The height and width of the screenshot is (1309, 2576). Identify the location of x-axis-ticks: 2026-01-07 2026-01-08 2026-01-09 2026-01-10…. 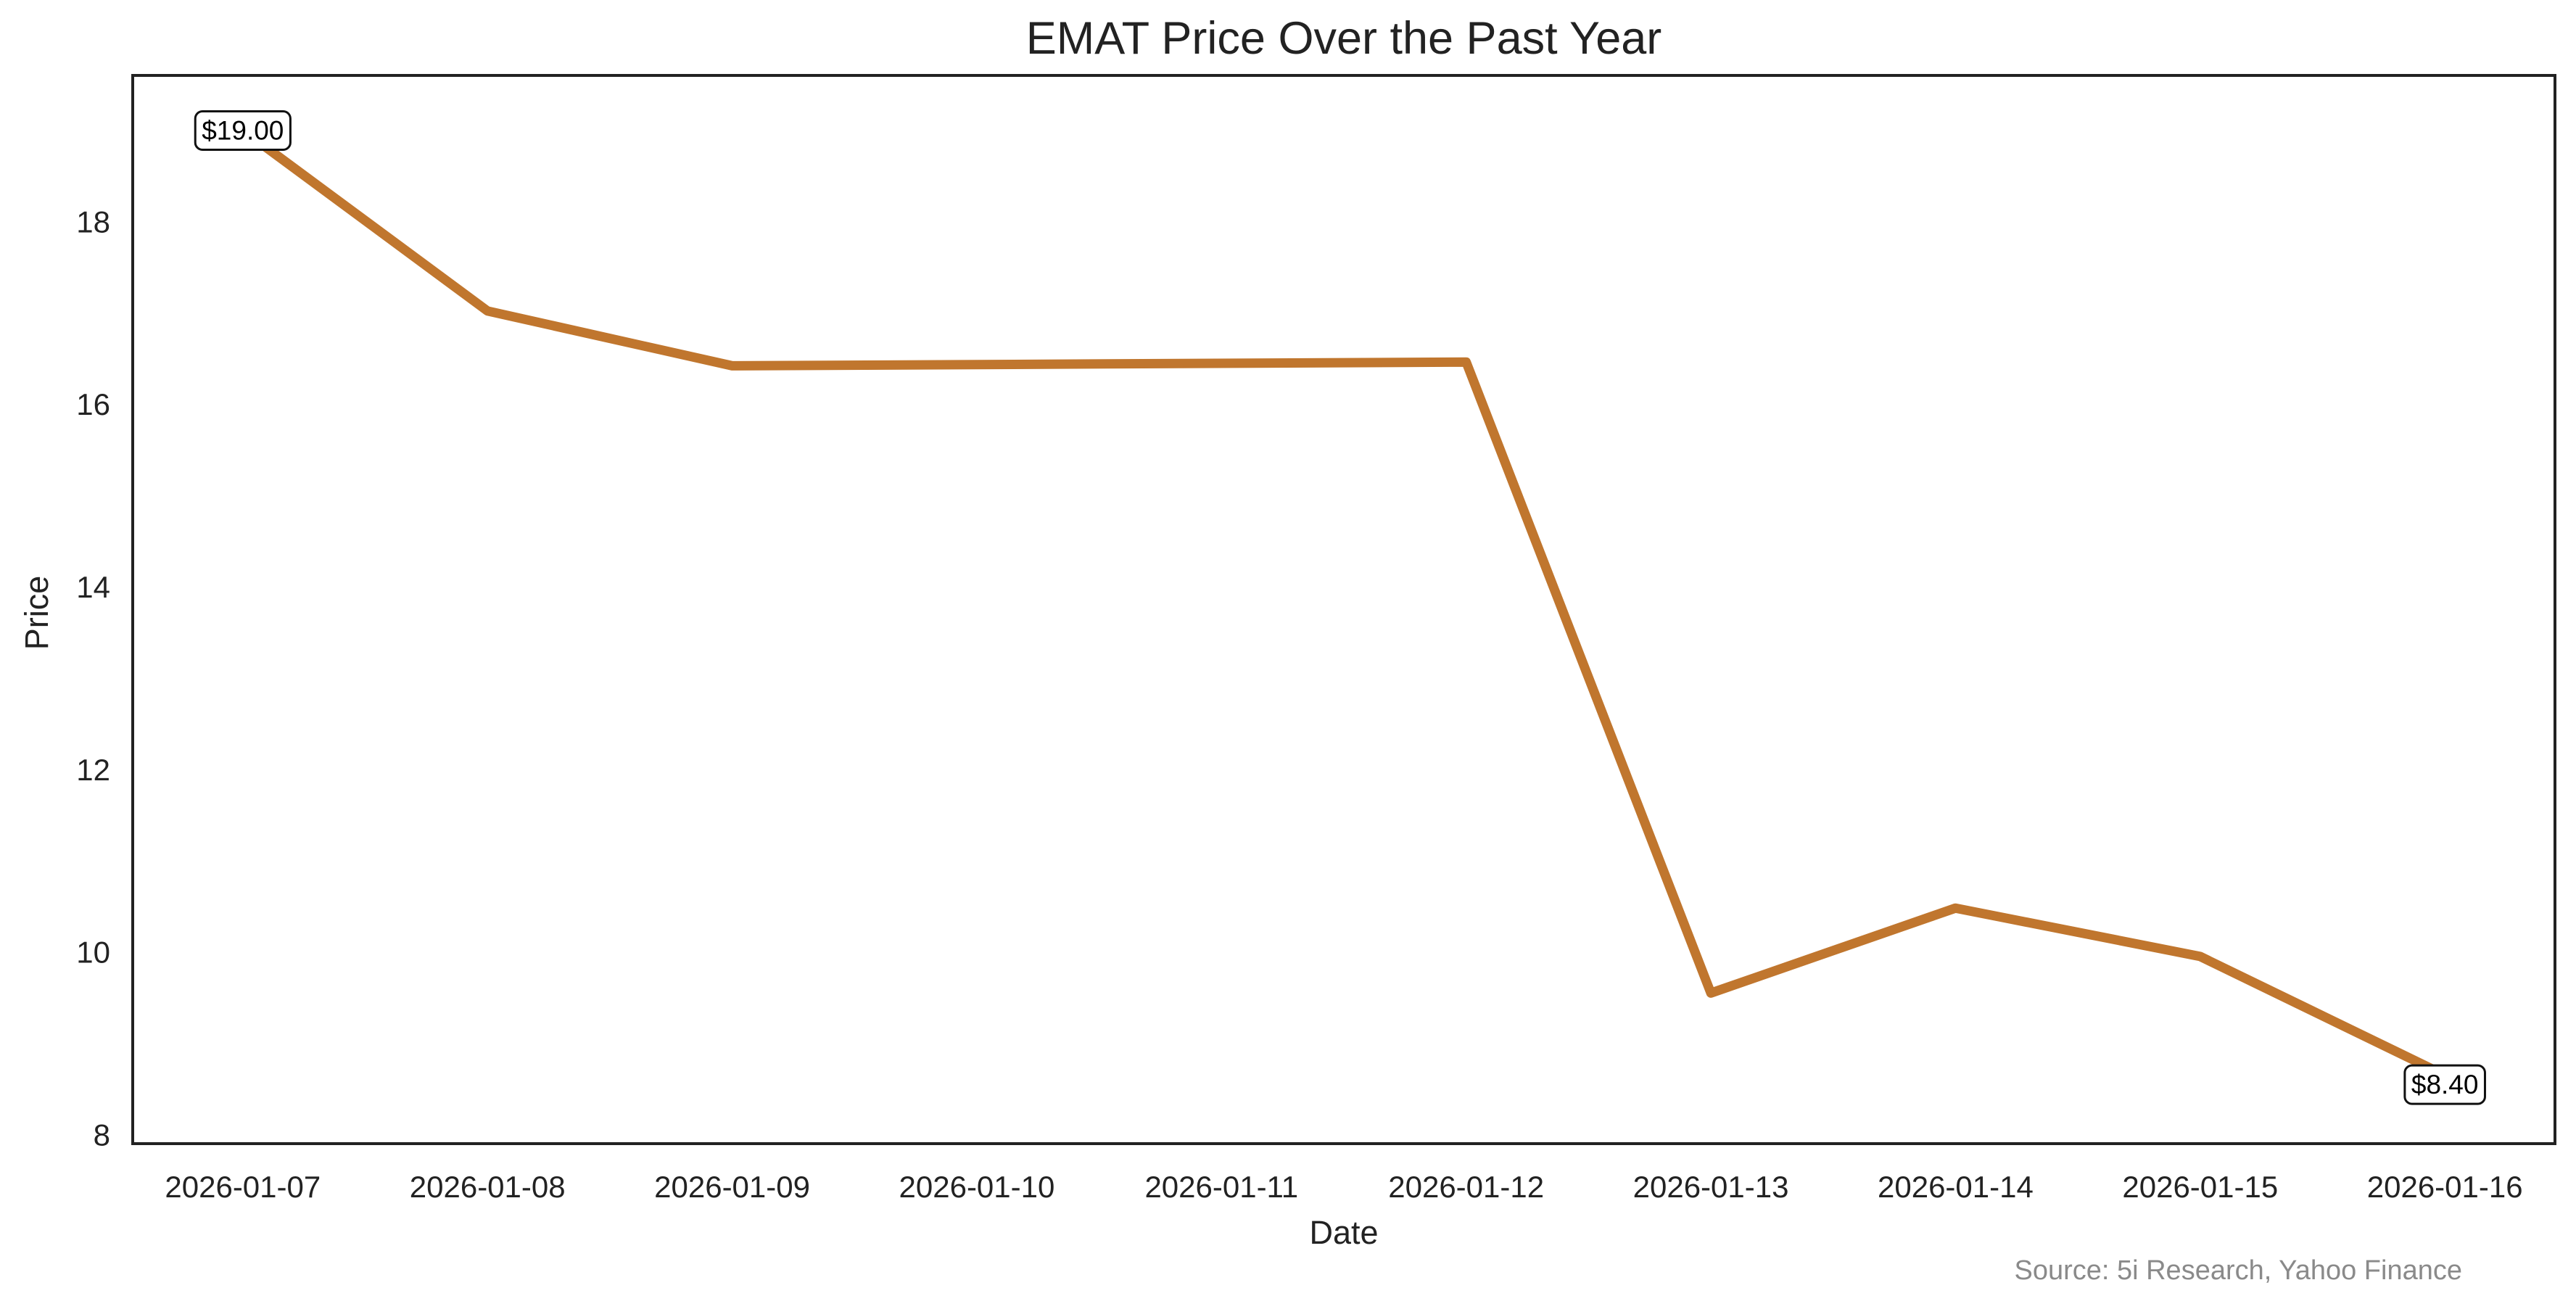
(1343, 1187).